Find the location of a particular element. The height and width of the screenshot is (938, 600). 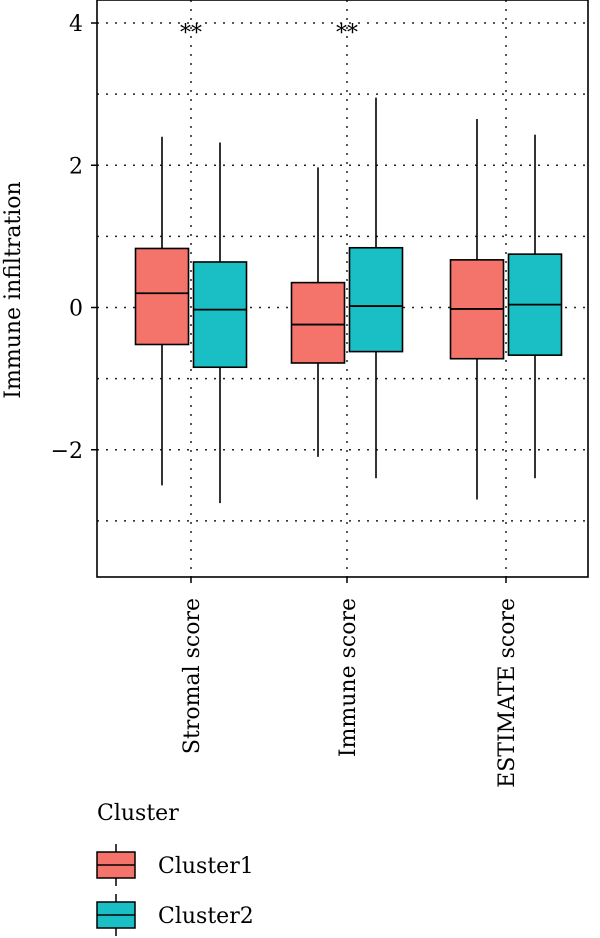

legend: Cluster Cluster1 Cluster2 is located at coordinates (175, 868).